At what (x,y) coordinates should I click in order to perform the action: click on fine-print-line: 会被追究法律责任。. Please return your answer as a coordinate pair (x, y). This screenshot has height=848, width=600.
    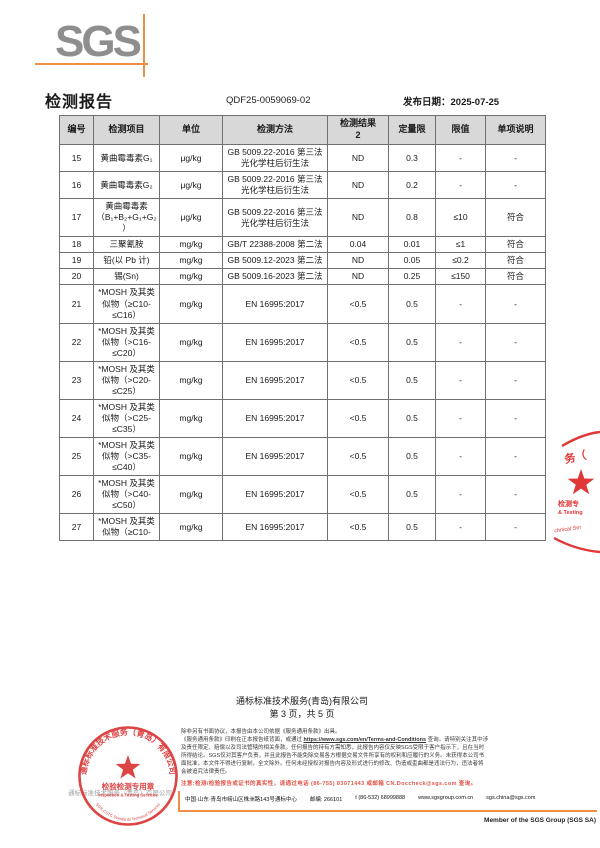
    Looking at the image, I should click on (206, 771).